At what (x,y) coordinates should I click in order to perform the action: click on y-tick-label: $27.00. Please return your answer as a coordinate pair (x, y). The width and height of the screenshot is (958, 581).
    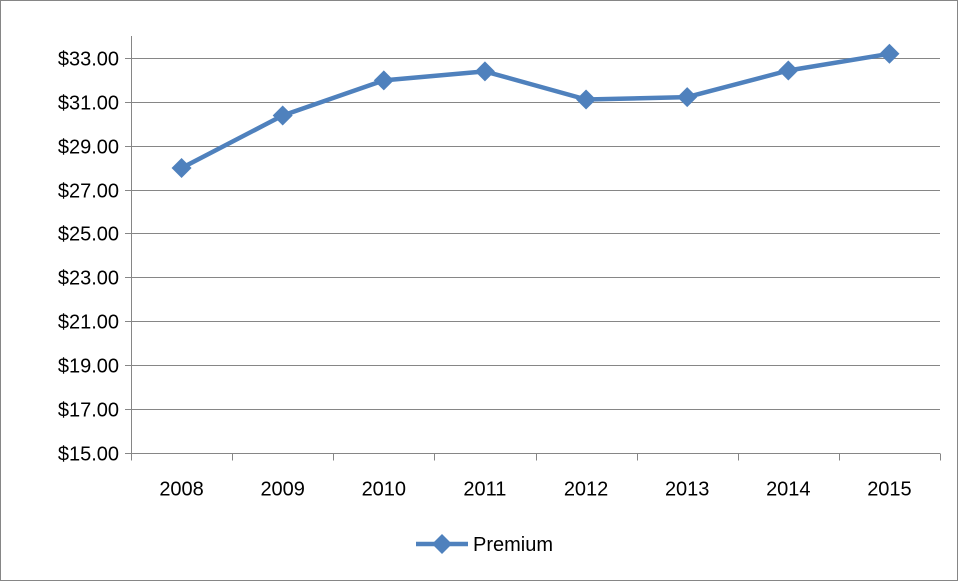
    Looking at the image, I should click on (88, 192).